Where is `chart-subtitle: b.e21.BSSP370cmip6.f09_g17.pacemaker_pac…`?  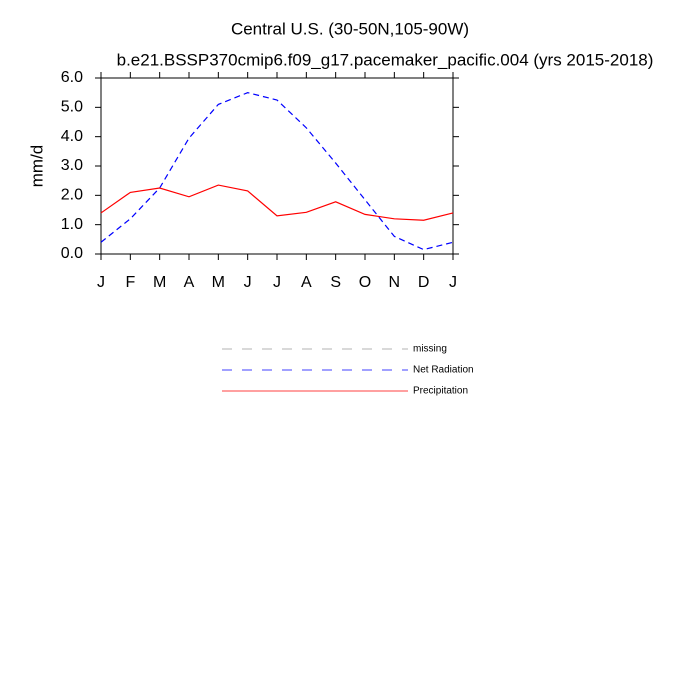
chart-subtitle: b.e21.BSSP370cmip6.f09_g17.pacemaker_pac… is located at coordinates (385, 59).